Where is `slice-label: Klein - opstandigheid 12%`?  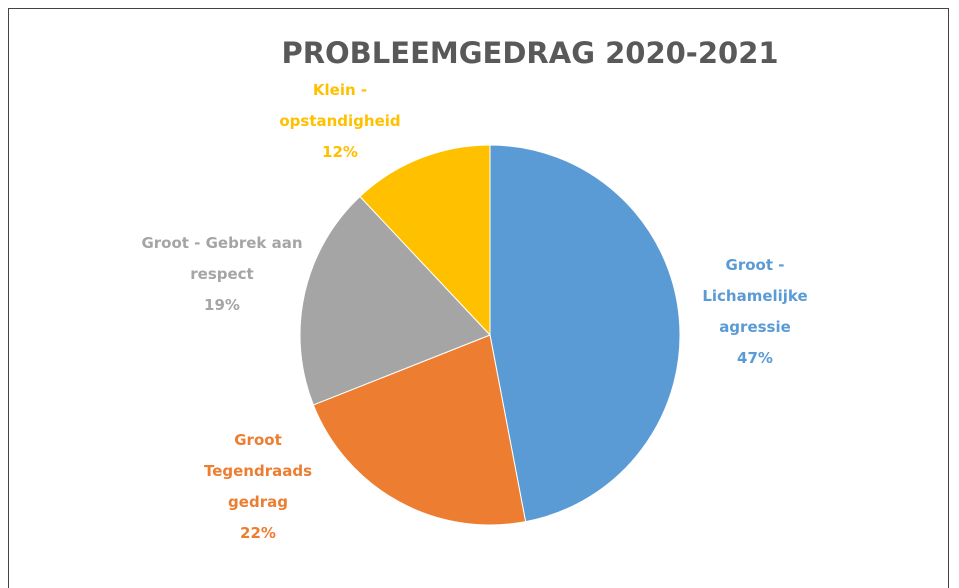 slice-label: Klein - opstandigheid 12% is located at coordinates (340, 121).